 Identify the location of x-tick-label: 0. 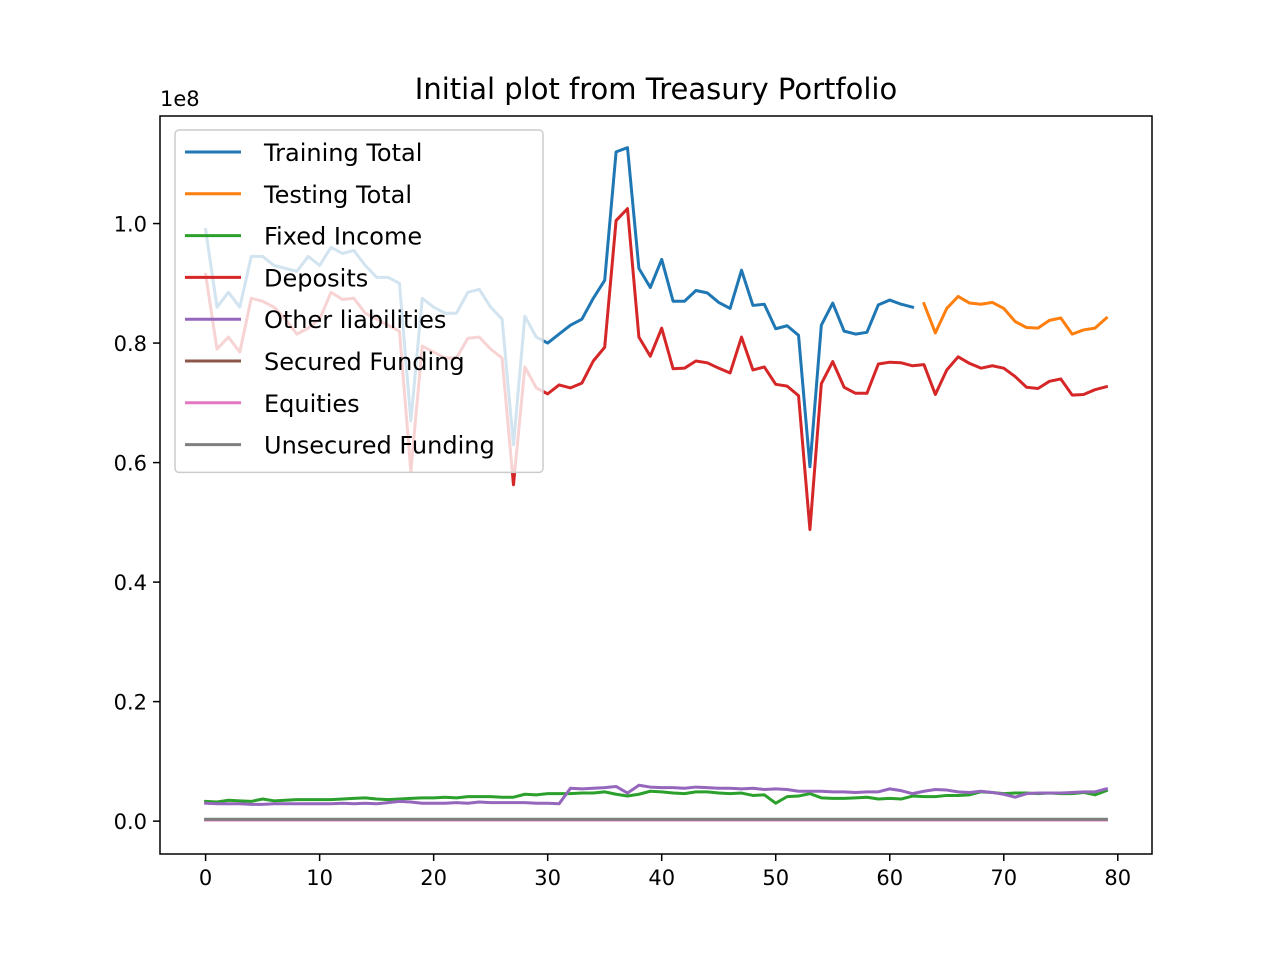
(205, 878).